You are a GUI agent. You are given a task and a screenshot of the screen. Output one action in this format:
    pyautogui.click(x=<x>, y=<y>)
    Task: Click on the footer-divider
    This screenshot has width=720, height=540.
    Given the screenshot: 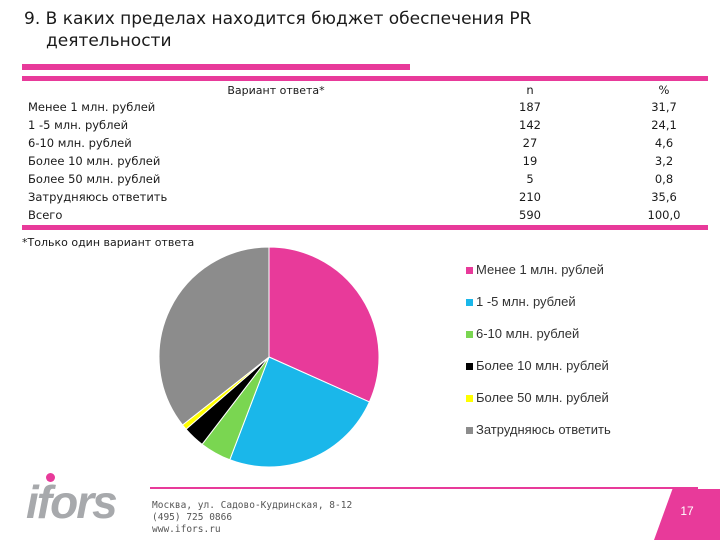 What is the action you would take?
    pyautogui.click(x=424, y=488)
    